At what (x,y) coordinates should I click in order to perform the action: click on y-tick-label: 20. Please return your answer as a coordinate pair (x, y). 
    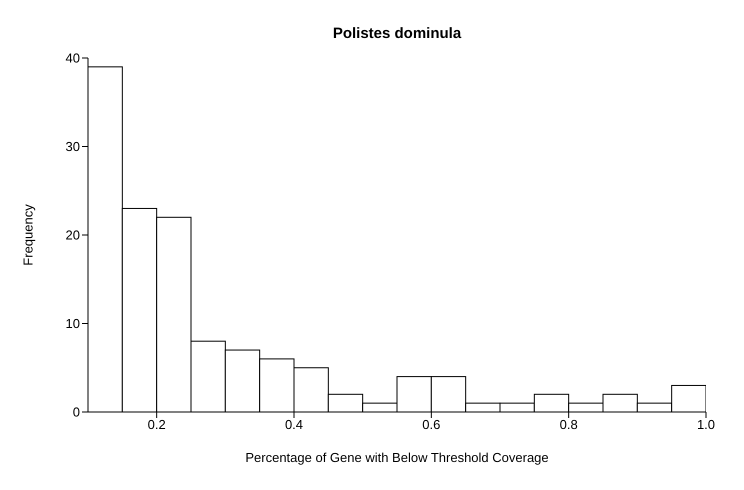
    Looking at the image, I should click on (73, 235).